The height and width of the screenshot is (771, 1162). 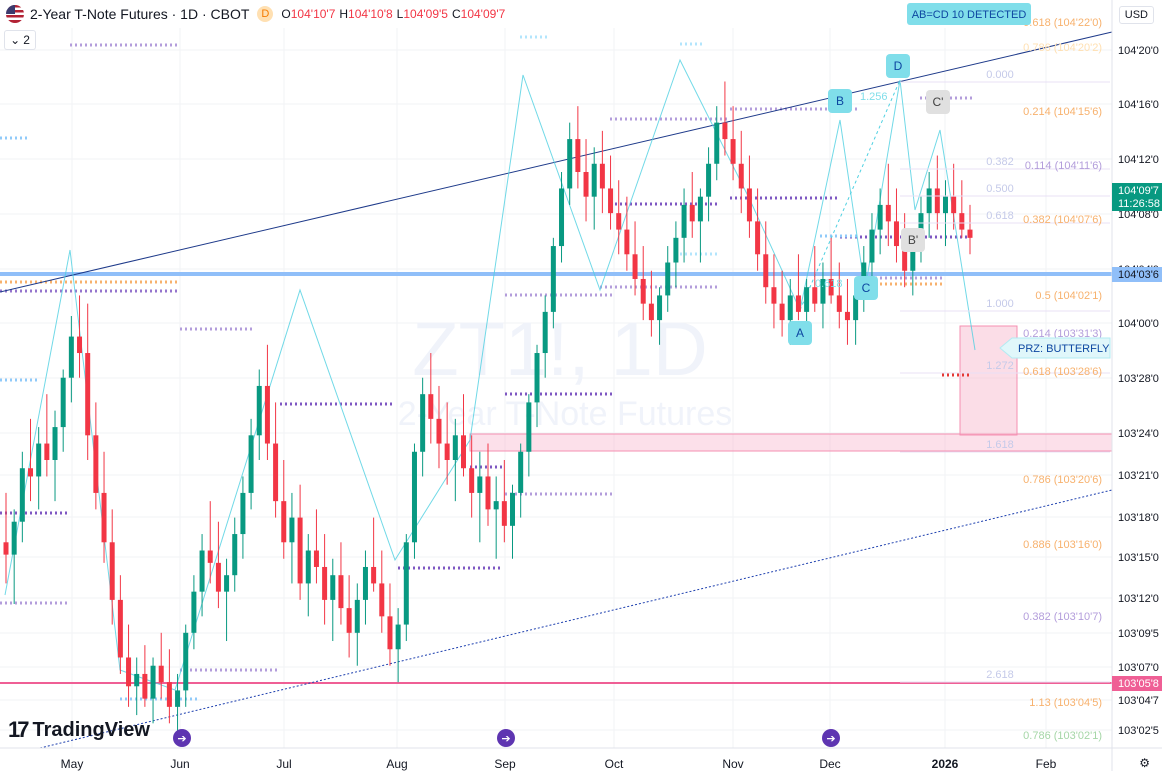 I want to click on time-tick-label: 2026, so click(x=945, y=764).